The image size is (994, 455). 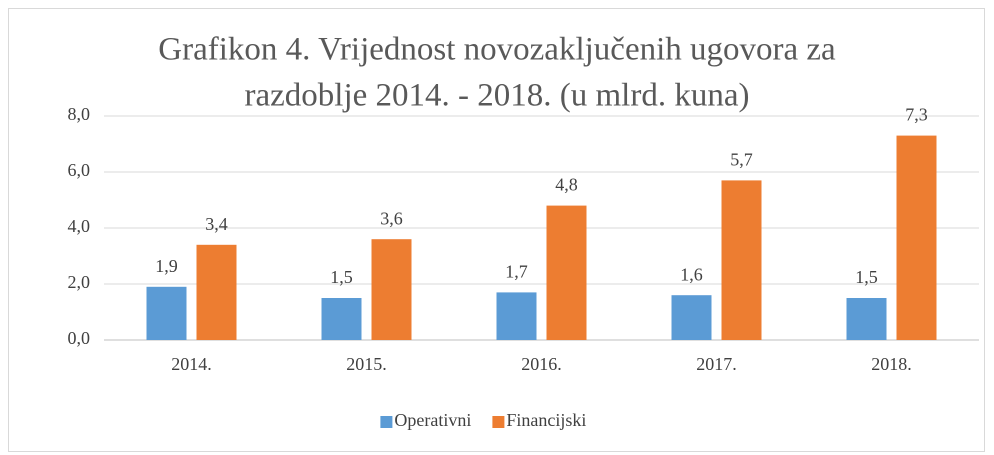 I want to click on y-tick-label: 0,0, so click(x=79, y=338).